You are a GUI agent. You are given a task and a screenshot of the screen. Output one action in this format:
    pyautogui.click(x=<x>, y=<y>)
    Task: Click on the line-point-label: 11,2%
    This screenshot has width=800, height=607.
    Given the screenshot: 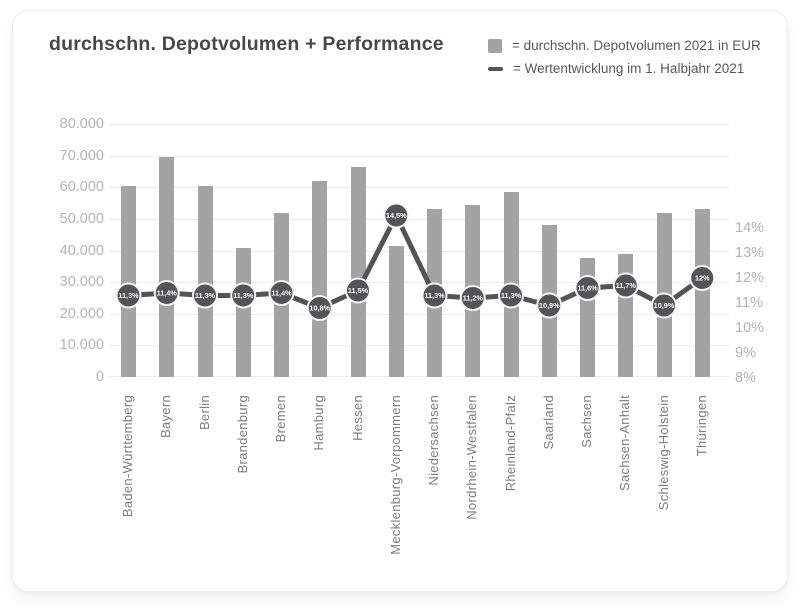 What is the action you would take?
    pyautogui.click(x=473, y=298)
    